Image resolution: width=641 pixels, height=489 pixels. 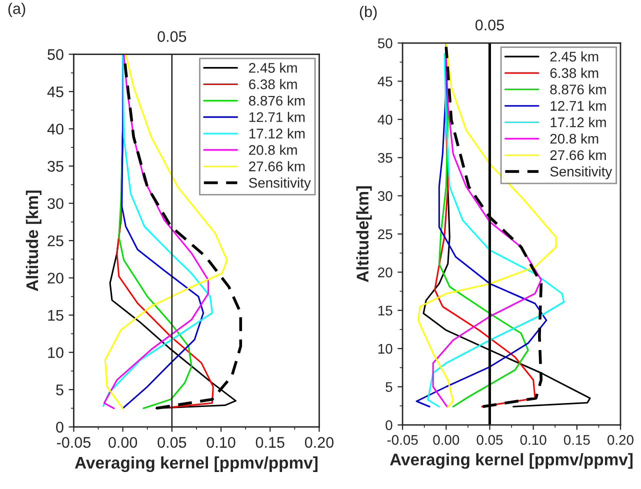 I want to click on chart-title: (a), so click(x=17, y=10).